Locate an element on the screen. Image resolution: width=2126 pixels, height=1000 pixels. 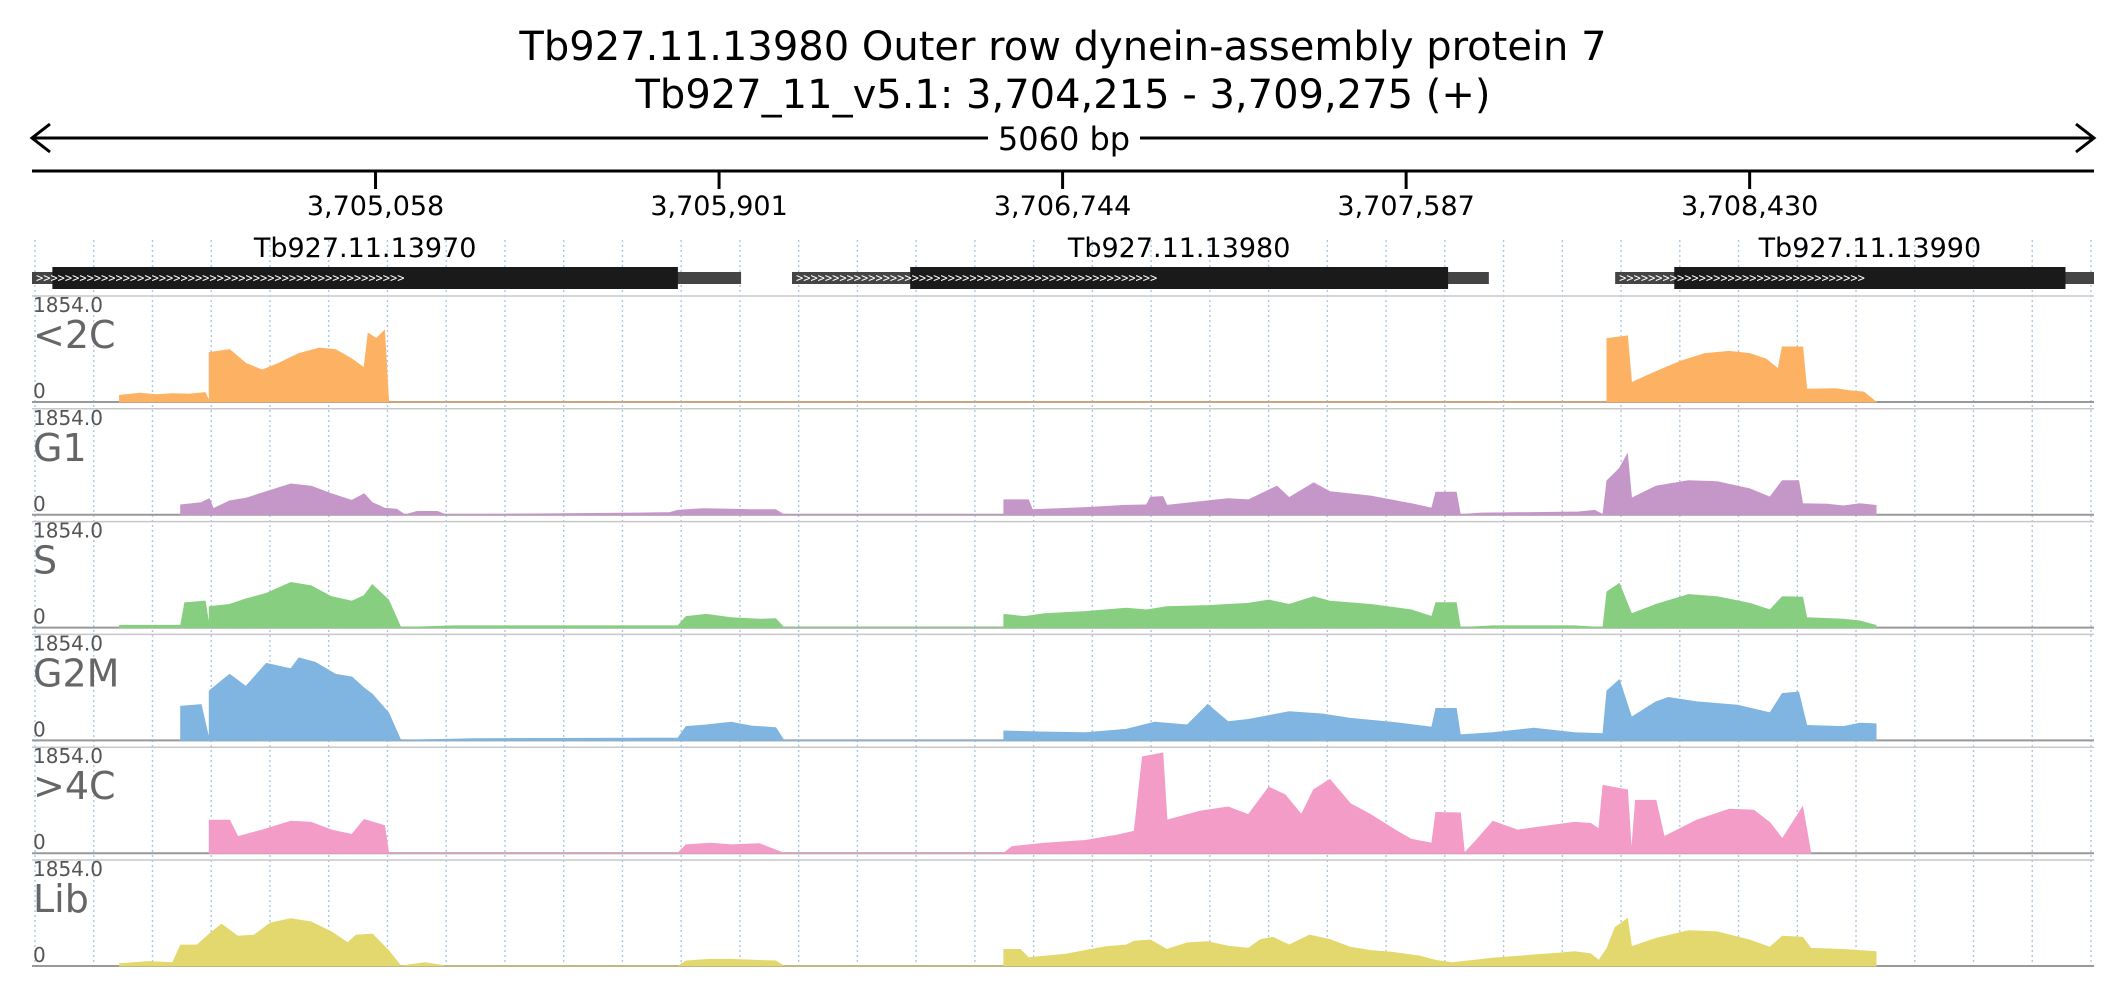
ruler-tick-label-0: 3,705,058 is located at coordinates (375, 206).